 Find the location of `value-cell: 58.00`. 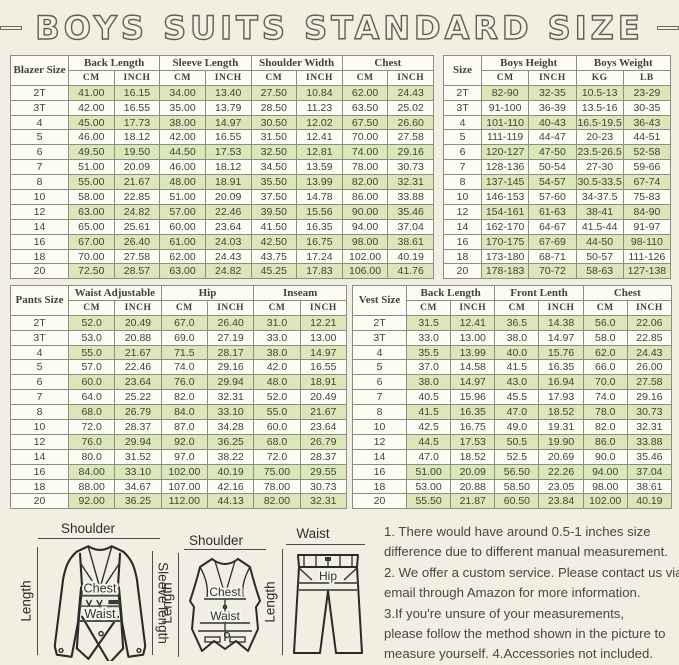

value-cell: 58.00 is located at coordinates (91, 197).